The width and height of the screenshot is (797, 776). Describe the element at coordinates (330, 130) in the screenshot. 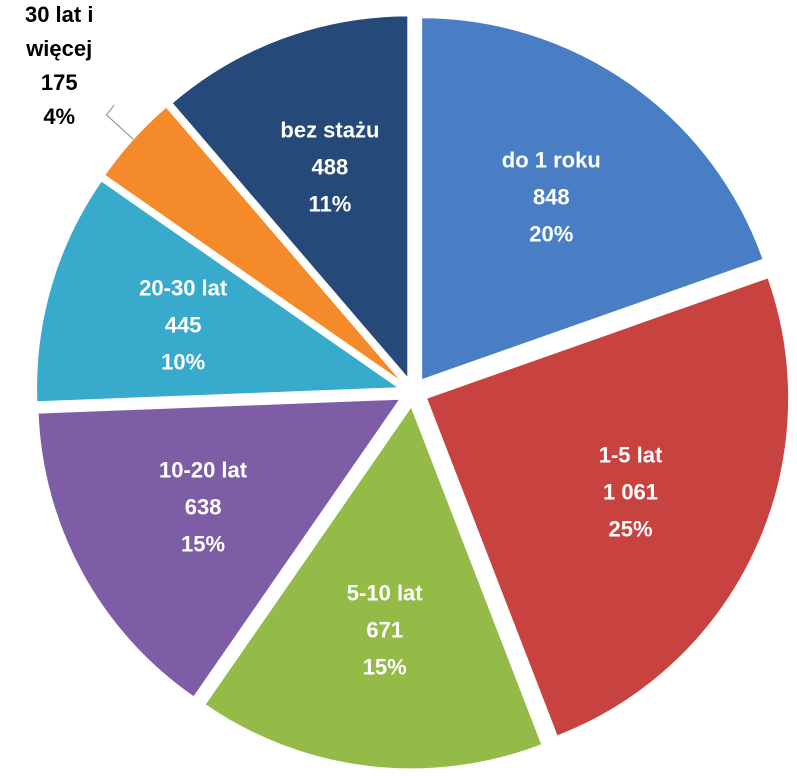

I see `category-label: bez stażu` at that location.